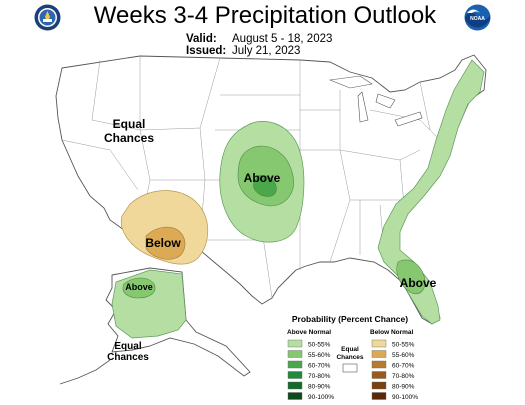 Image resolution: width=525 pixels, height=405 pixels. I want to click on legend-below-label: 80-90%, so click(403, 387).